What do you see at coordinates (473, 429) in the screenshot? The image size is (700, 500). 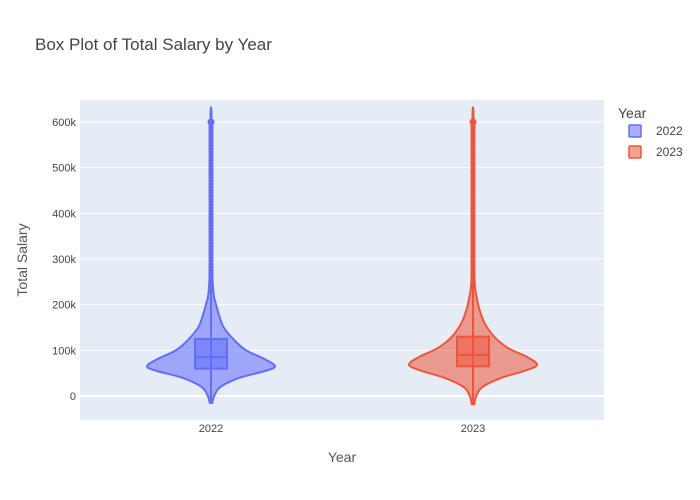 I see `x-tick-label: 2023` at bounding box center [473, 429].